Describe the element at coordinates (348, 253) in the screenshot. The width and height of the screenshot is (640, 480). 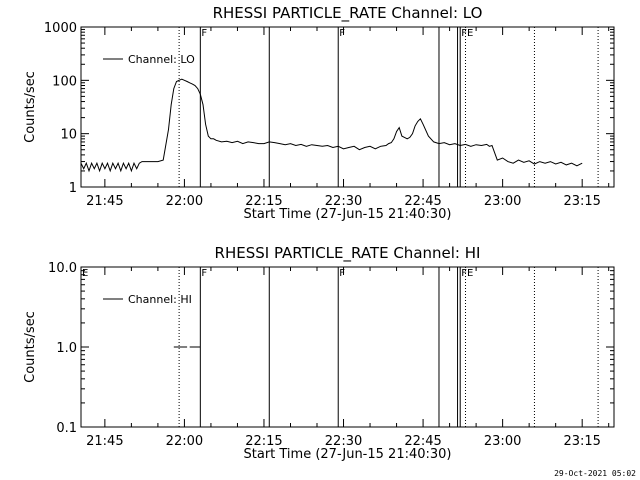
I see `chart-title: RHESSI PARTICLE_RATE Channel: HI` at that location.